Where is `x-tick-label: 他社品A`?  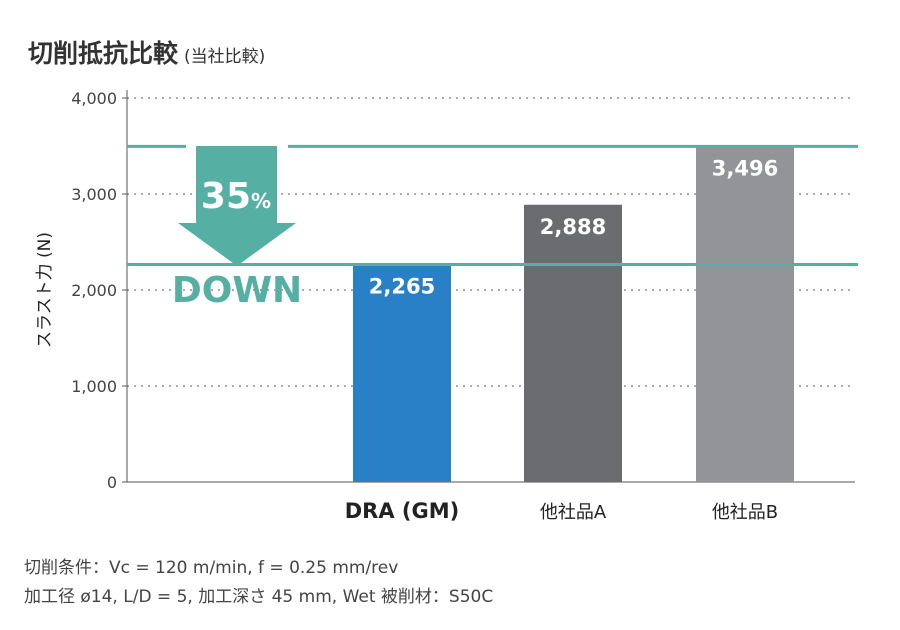
x-tick-label: 他社品A is located at coordinates (573, 512).